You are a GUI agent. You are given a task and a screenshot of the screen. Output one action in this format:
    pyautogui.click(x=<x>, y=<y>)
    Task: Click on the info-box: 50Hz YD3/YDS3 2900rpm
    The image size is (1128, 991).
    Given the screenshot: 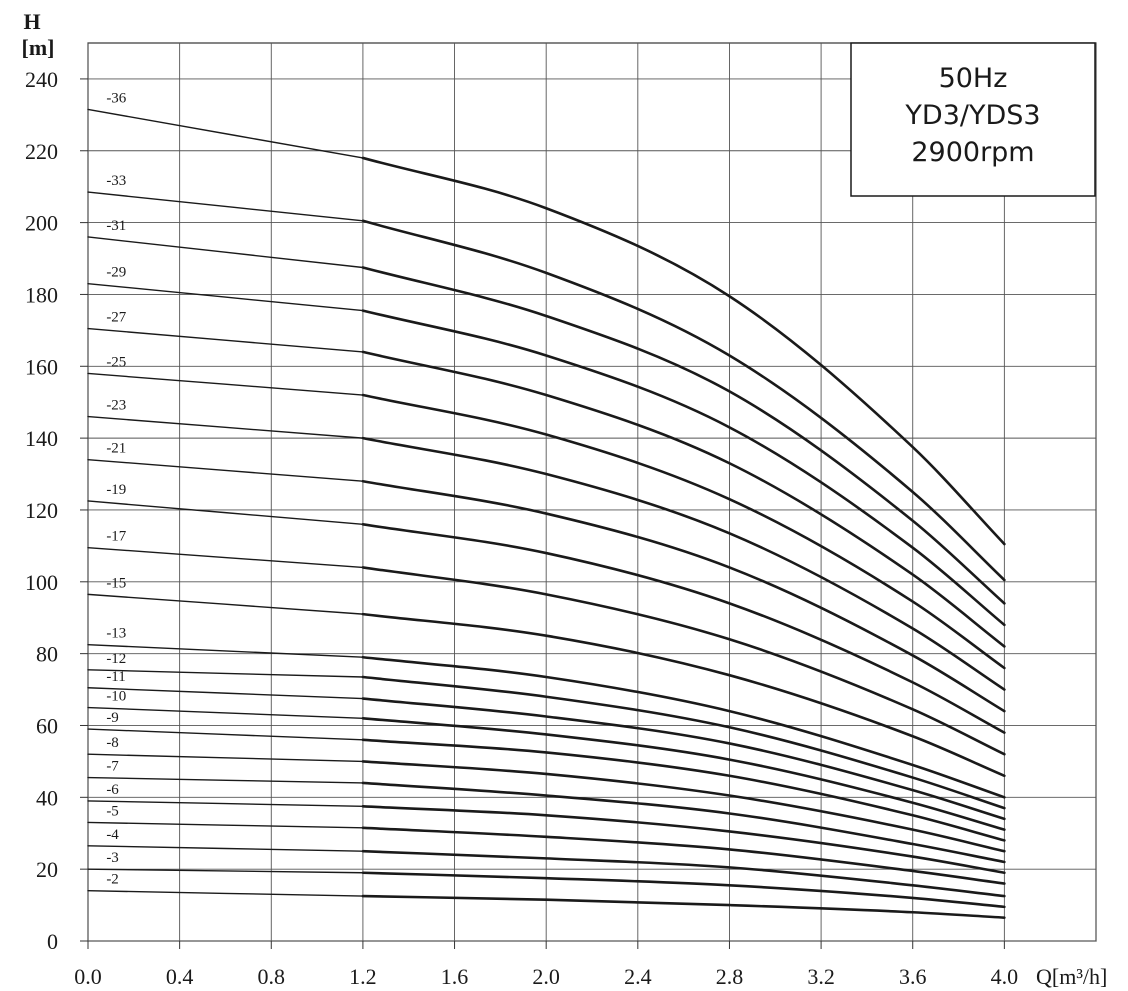 What is the action you would take?
    pyautogui.click(x=973, y=119)
    